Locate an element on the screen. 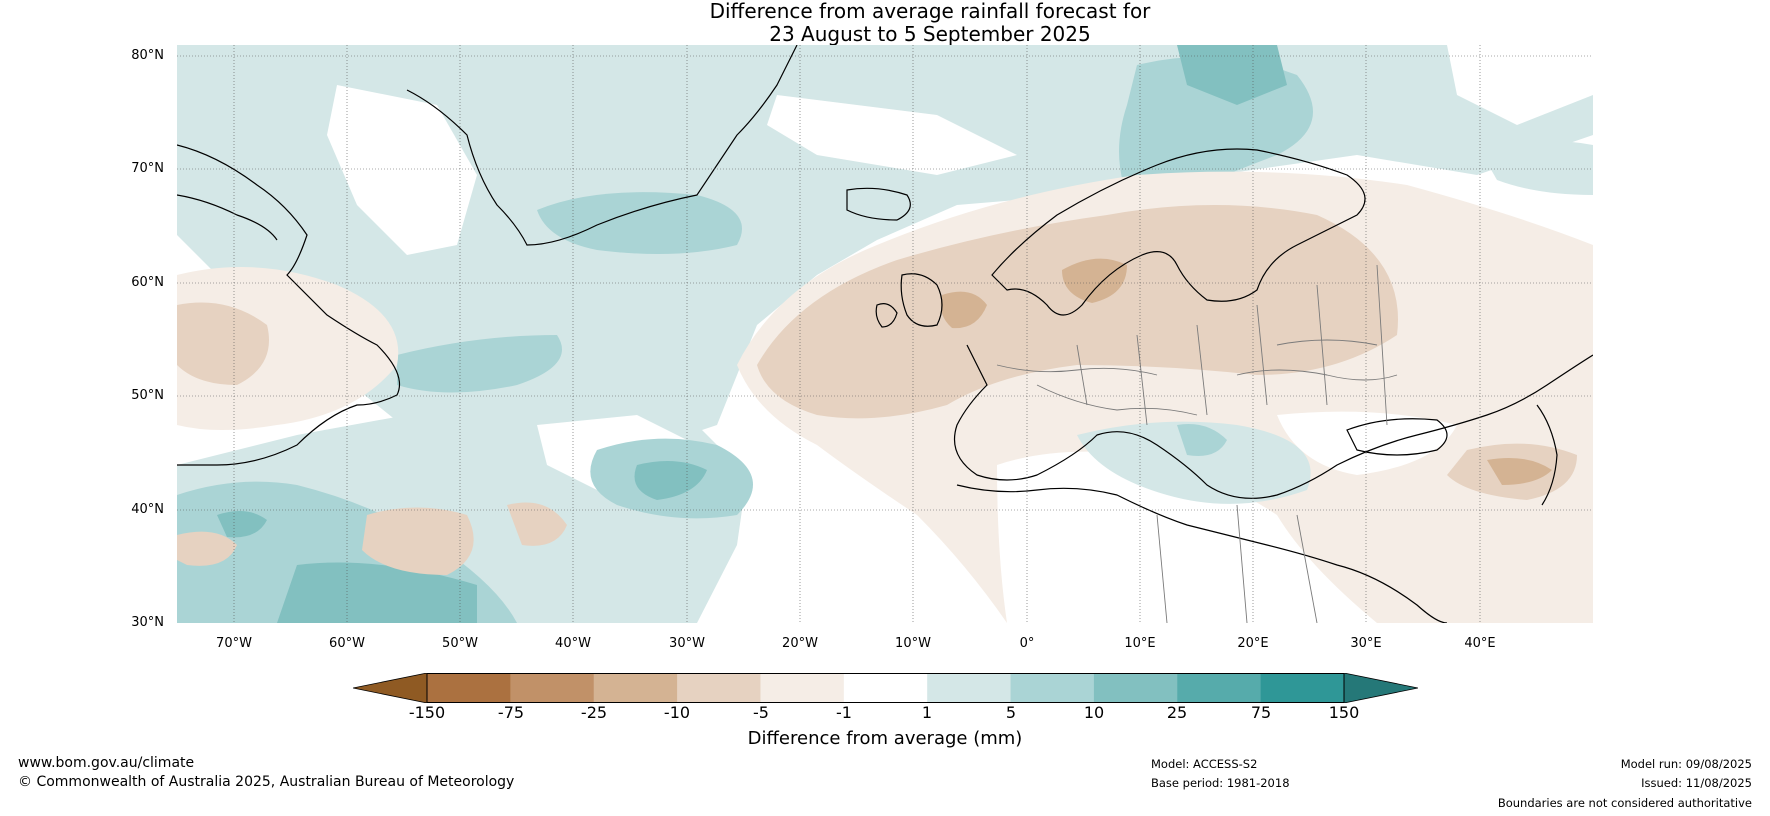  colorbar-tick: -10 is located at coordinates (677, 712).